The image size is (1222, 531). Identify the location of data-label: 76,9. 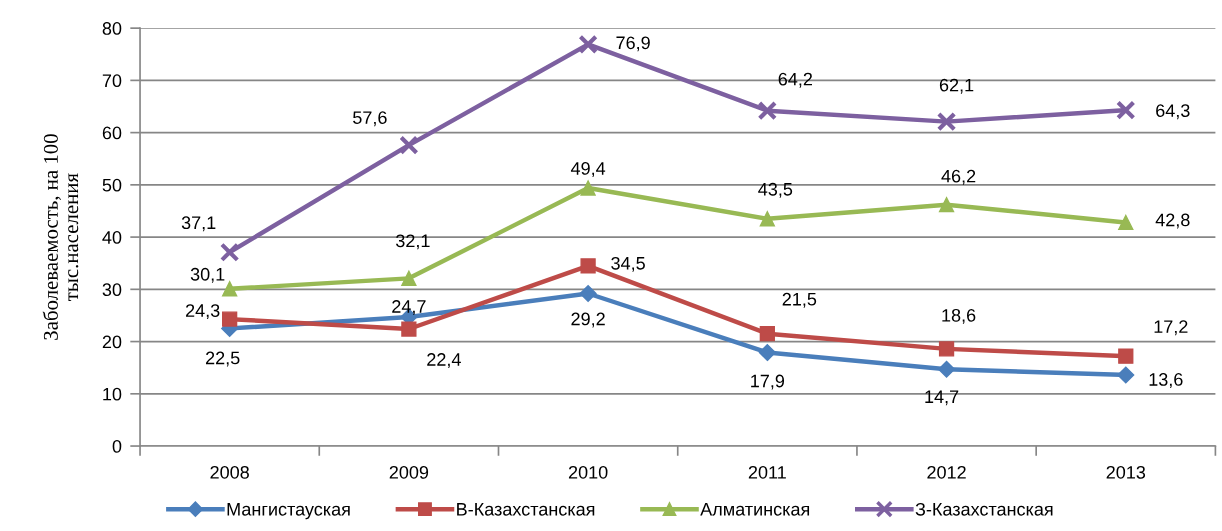
(633, 44).